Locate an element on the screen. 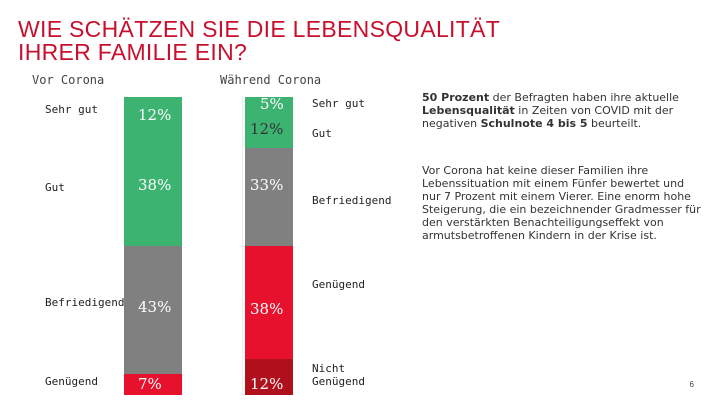 The image size is (720, 405). category-label-right-gut: Gut is located at coordinates (322, 133).